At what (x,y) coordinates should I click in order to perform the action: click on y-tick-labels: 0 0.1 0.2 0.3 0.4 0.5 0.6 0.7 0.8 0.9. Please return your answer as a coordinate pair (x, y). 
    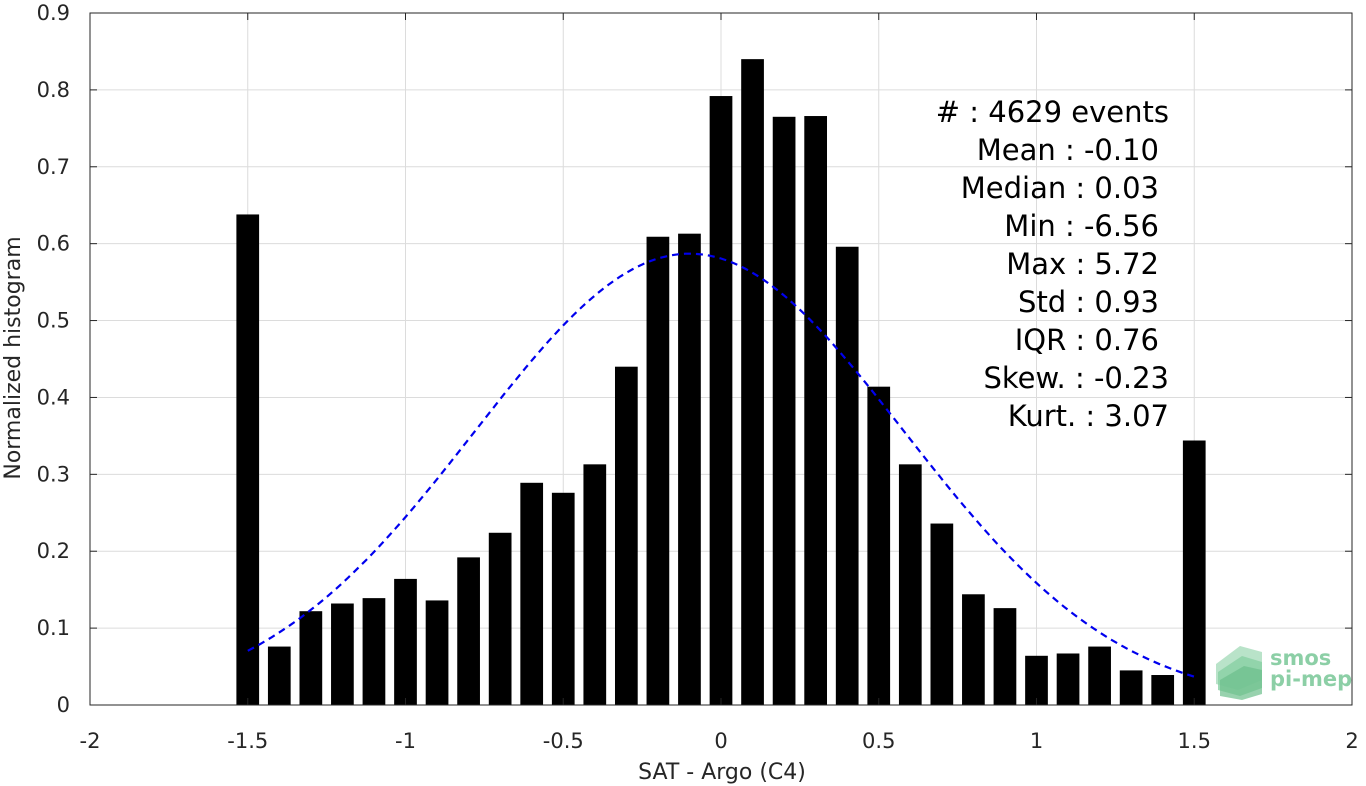
    Looking at the image, I should click on (53, 359).